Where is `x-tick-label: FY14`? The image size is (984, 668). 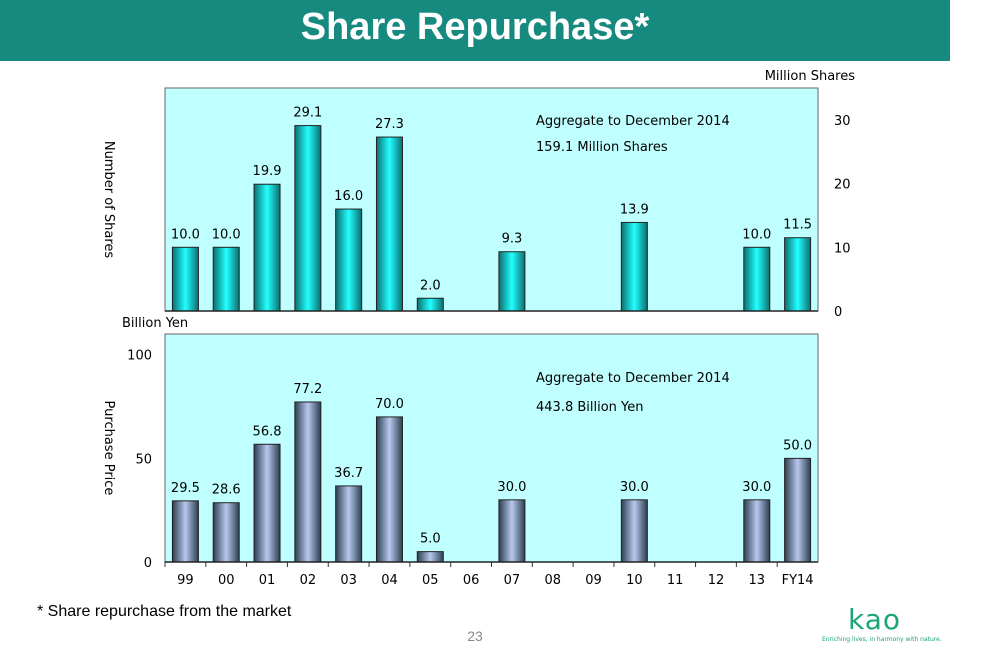
x-tick-label: FY14 is located at coordinates (798, 580).